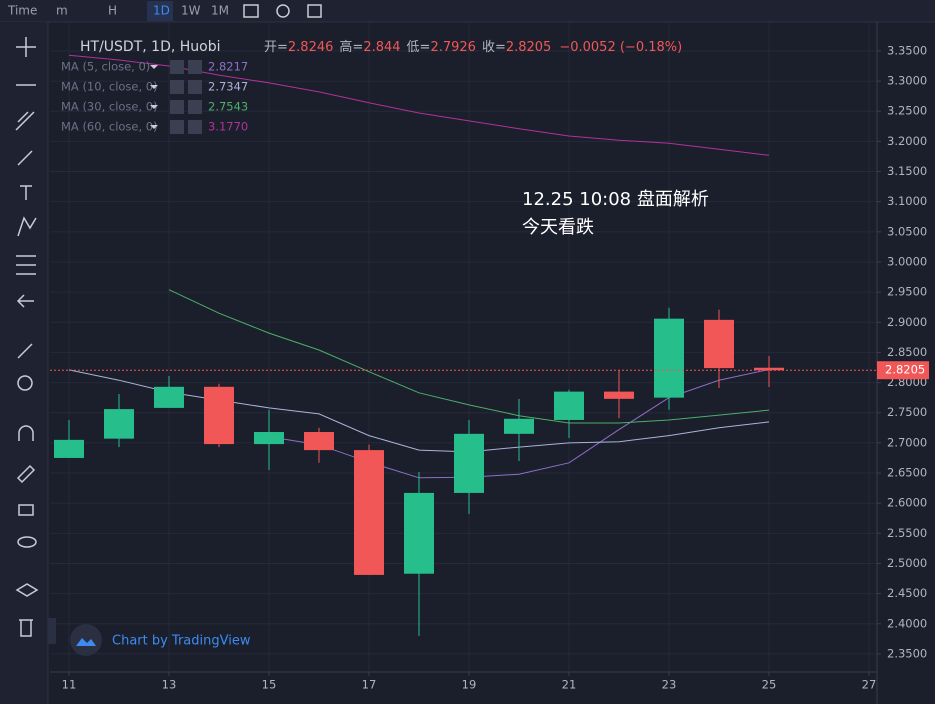 This screenshot has height=704, width=935. What do you see at coordinates (569, 685) in the screenshot?
I see `x-tick-label: 21` at bounding box center [569, 685].